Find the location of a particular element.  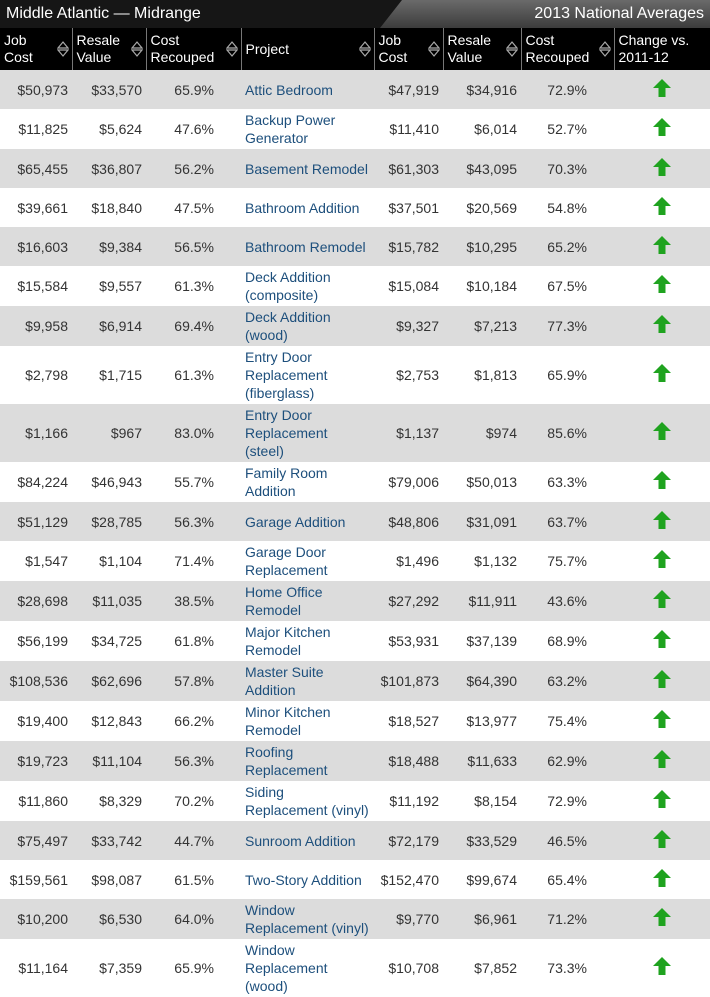

project-link: Entry Door Replacement (steel) is located at coordinates (307, 433).